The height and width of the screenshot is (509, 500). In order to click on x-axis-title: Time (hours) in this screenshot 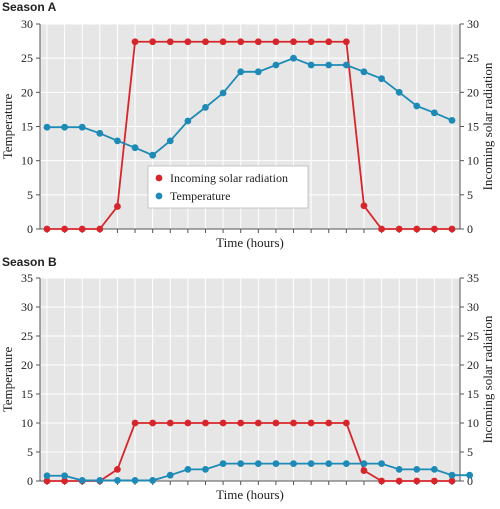, I will do `click(250, 494)`.